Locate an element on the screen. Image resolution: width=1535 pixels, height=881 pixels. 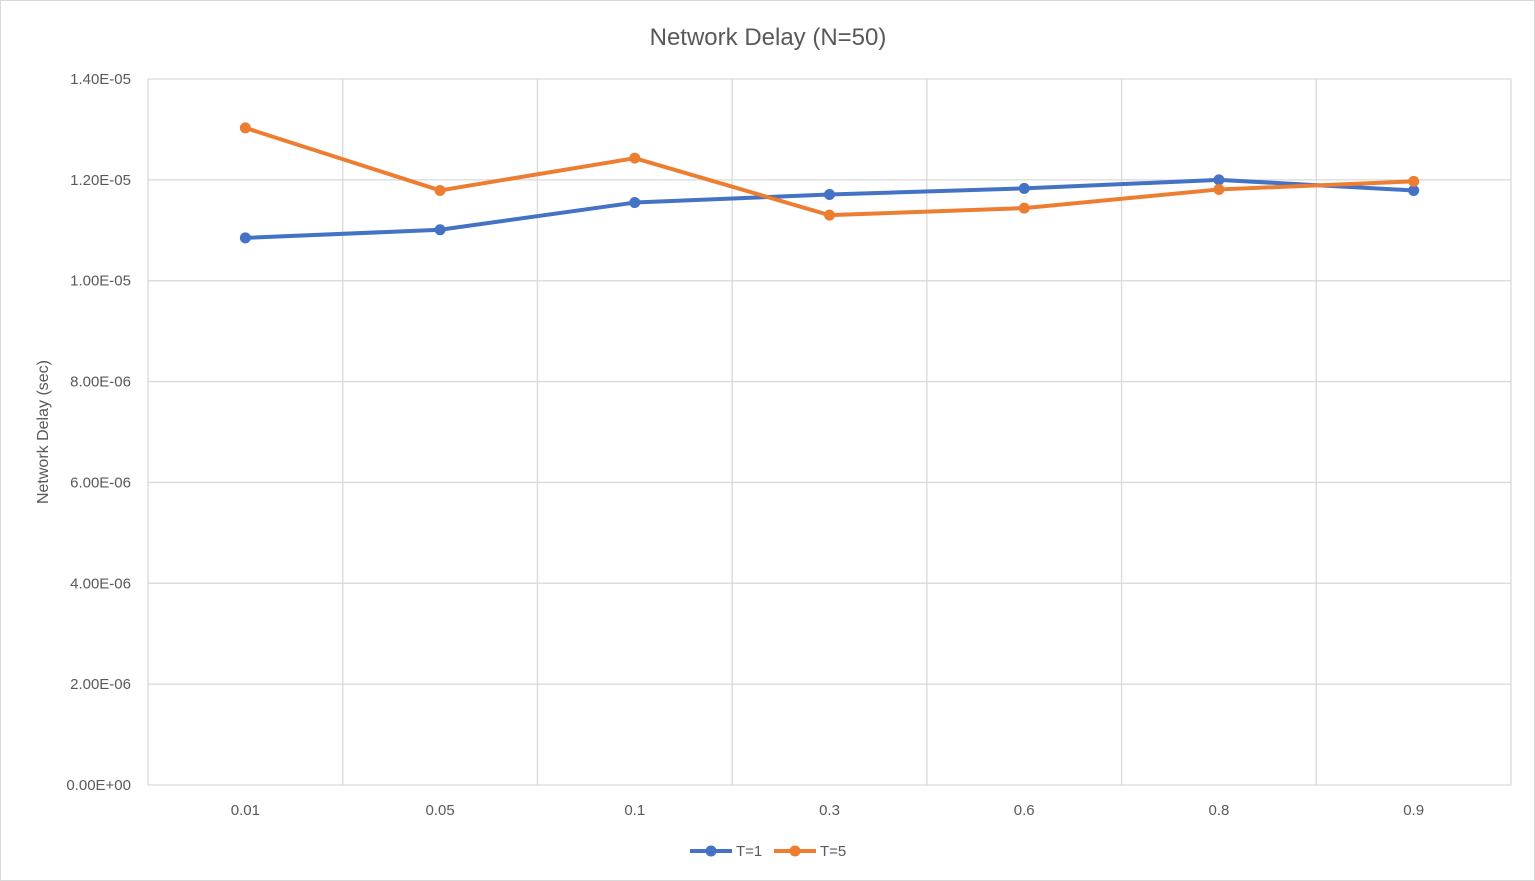
legend-label: T=5 is located at coordinates (833, 851).